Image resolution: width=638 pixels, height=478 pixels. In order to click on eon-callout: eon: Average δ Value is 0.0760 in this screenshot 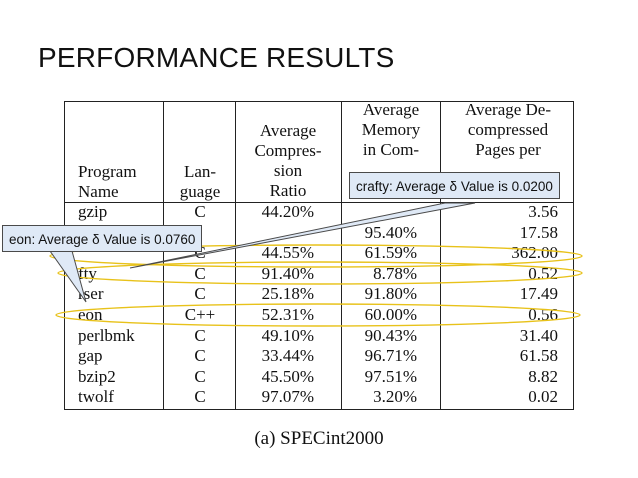, I will do `click(102, 238)`.